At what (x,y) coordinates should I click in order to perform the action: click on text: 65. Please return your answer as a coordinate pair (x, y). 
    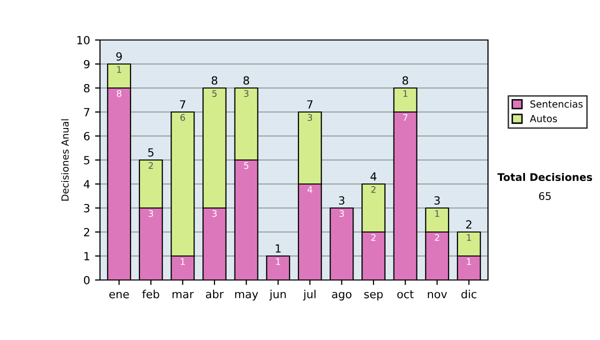
    Looking at the image, I should click on (545, 196).